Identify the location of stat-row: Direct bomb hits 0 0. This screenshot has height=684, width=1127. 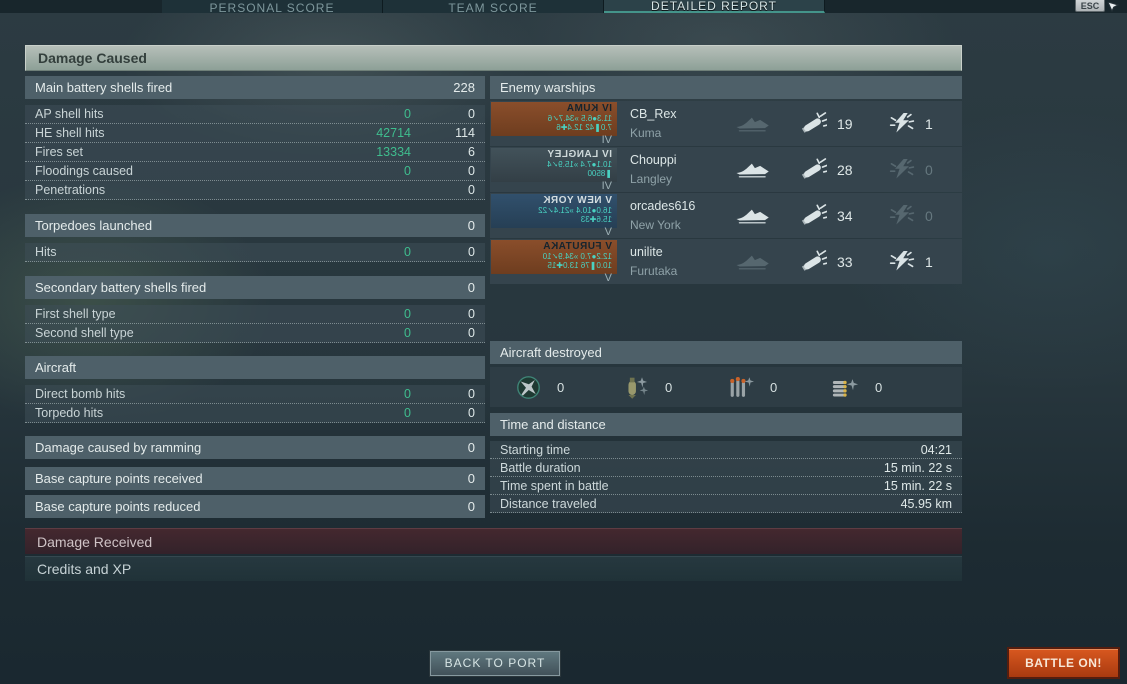
(255, 394).